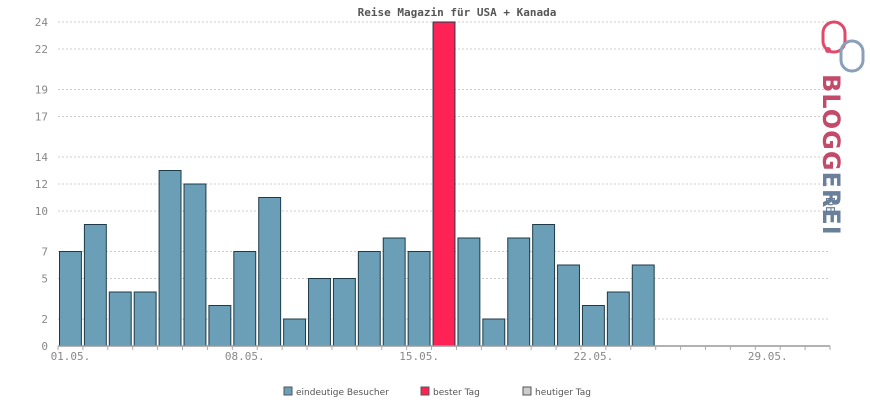 Image resolution: width=870 pixels, height=400 pixels. I want to click on y-tick-label: 17, so click(41, 117).